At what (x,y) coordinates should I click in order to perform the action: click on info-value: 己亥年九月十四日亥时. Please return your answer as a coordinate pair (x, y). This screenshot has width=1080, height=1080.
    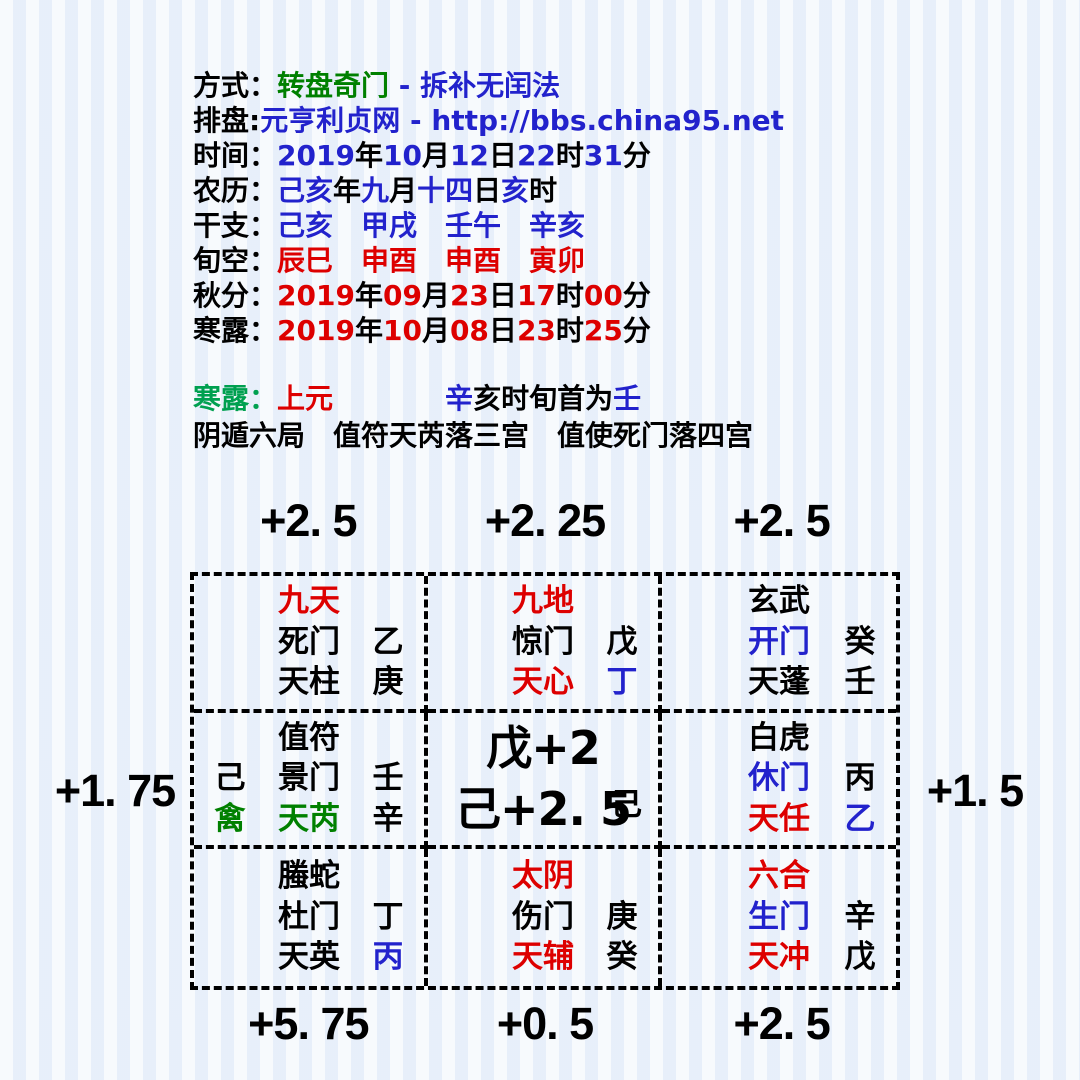
    Looking at the image, I should click on (417, 190).